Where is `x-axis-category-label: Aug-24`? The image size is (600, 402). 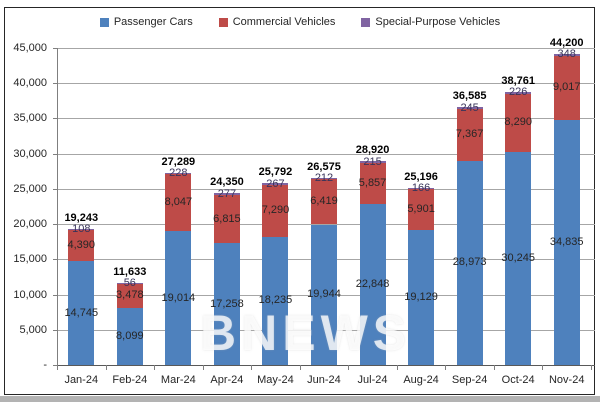
x-axis-category-label: Aug-24 is located at coordinates (421, 380).